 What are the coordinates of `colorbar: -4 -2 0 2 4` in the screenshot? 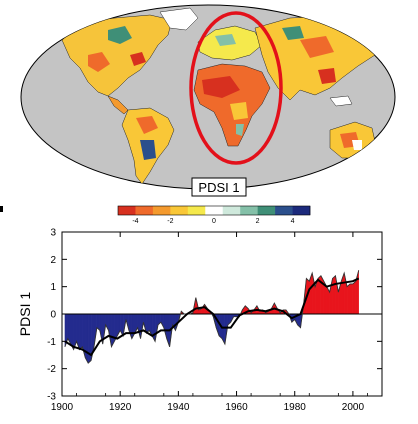 It's located at (214, 215).